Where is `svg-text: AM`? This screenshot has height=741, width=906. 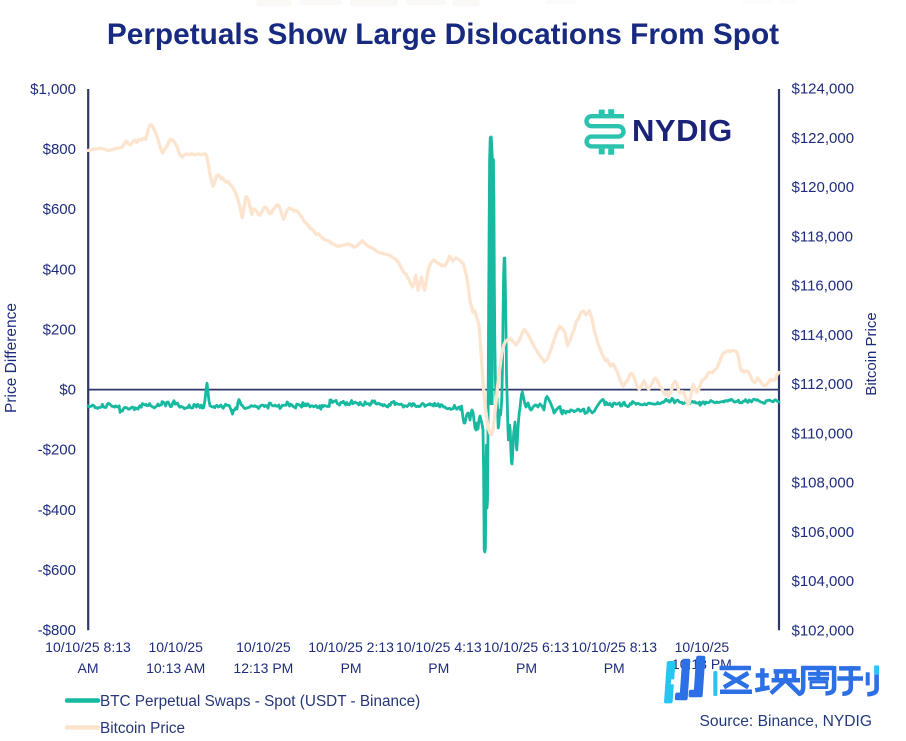 svg-text: AM is located at coordinates (88, 668).